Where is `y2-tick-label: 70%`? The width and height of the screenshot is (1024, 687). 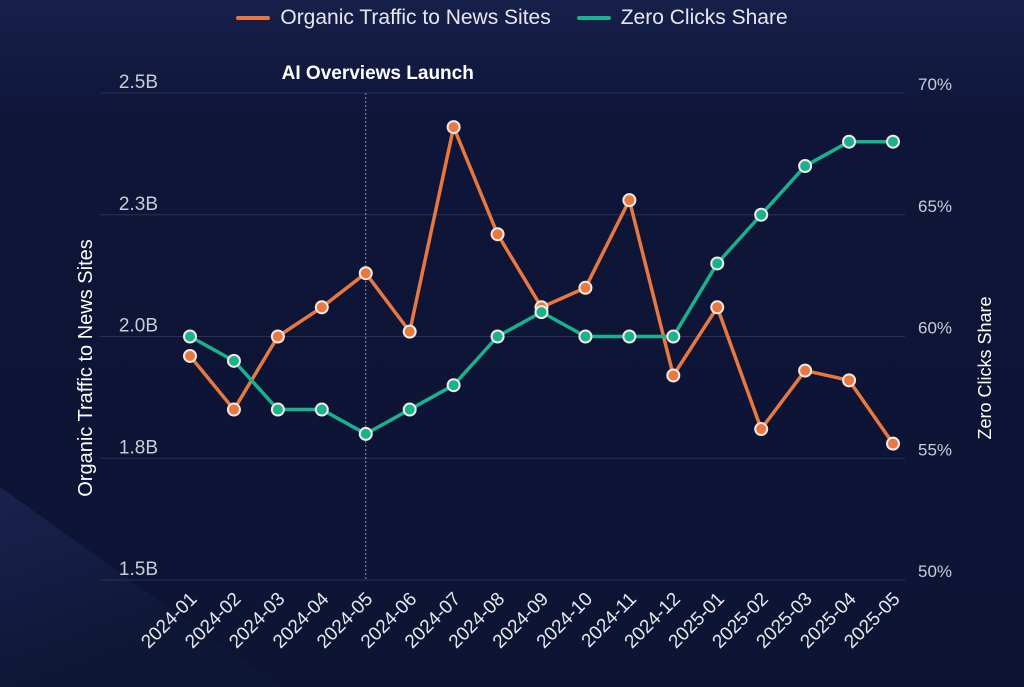
y2-tick-label: 70% is located at coordinates (935, 84).